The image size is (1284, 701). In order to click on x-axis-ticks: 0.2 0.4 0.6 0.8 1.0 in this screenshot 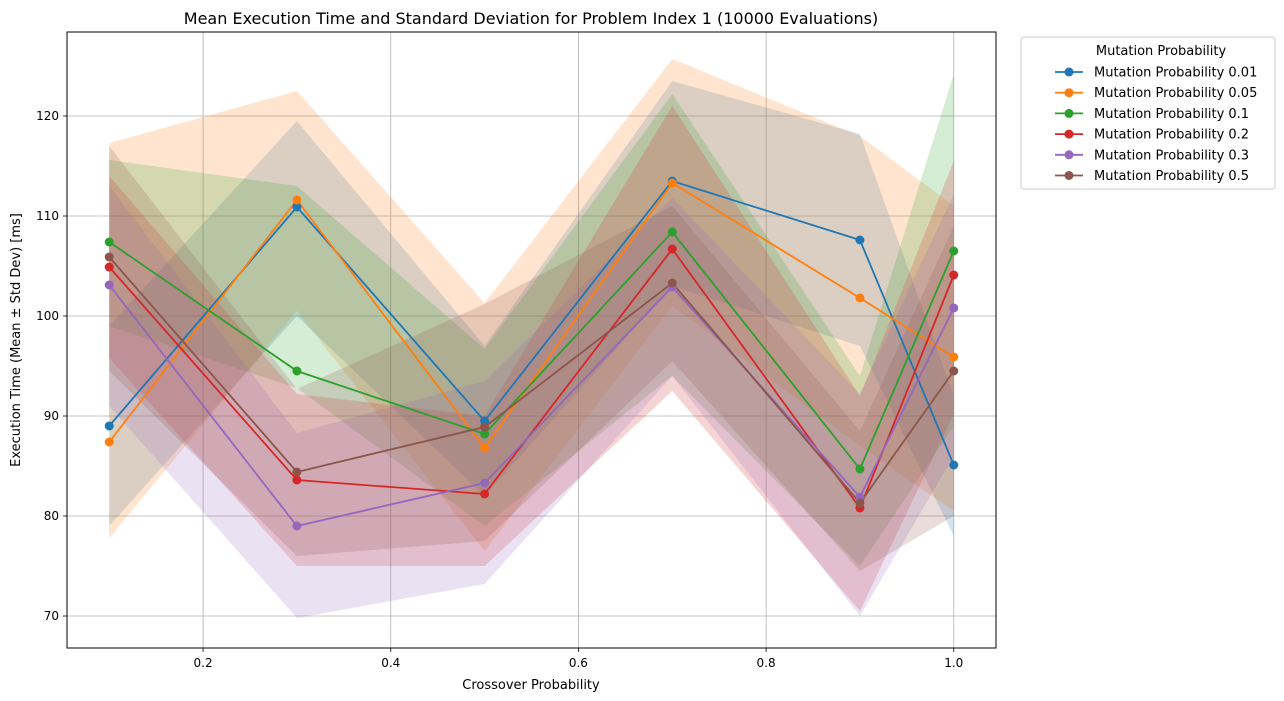, I will do `click(578, 659)`.